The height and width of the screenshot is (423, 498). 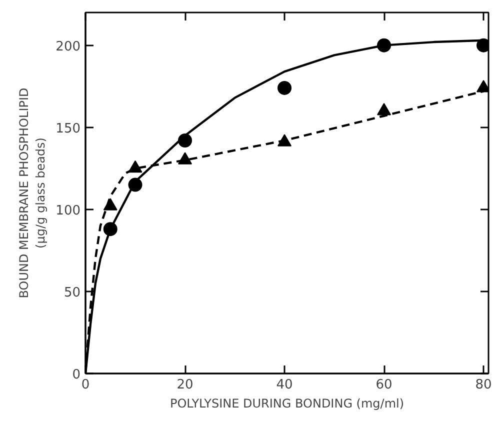 What do you see at coordinates (483, 385) in the screenshot?
I see `x-tick-label: 80` at bounding box center [483, 385].